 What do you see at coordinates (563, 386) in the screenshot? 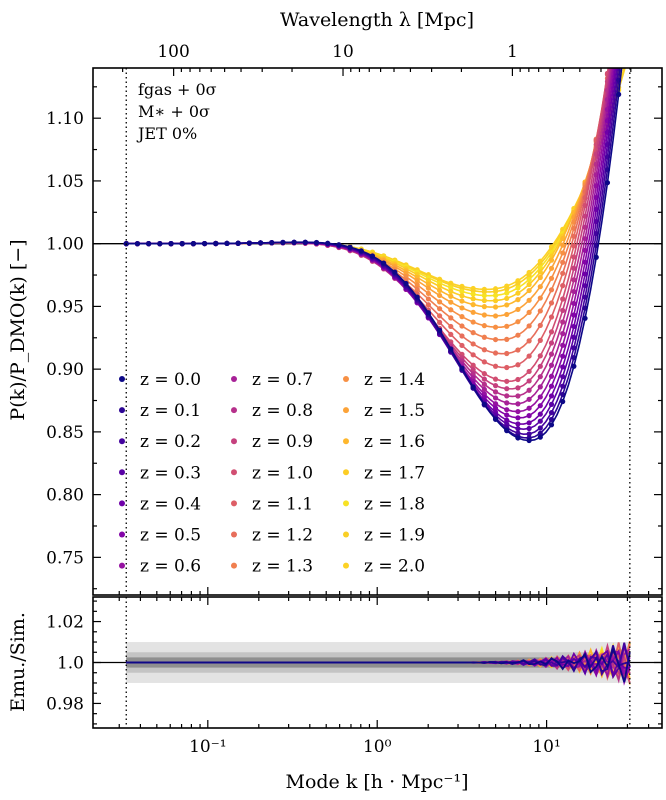
I see `series-point-0.2` at bounding box center [563, 386].